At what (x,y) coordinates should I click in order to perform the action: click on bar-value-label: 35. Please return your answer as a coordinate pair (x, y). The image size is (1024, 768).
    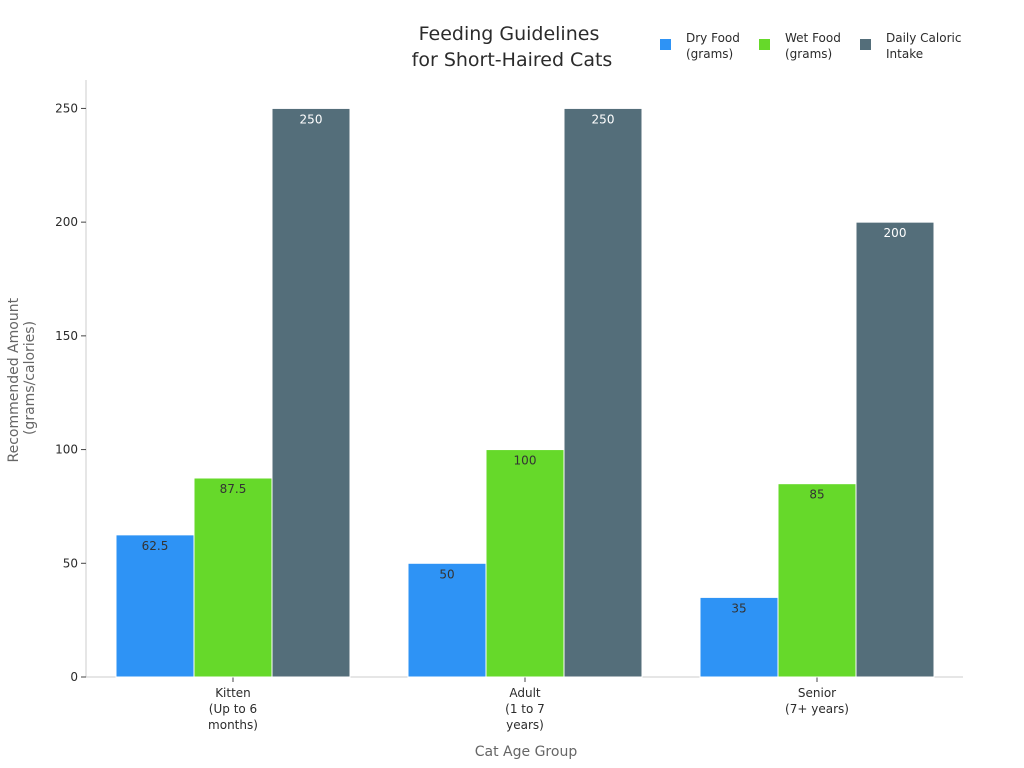
    Looking at the image, I should click on (738, 608).